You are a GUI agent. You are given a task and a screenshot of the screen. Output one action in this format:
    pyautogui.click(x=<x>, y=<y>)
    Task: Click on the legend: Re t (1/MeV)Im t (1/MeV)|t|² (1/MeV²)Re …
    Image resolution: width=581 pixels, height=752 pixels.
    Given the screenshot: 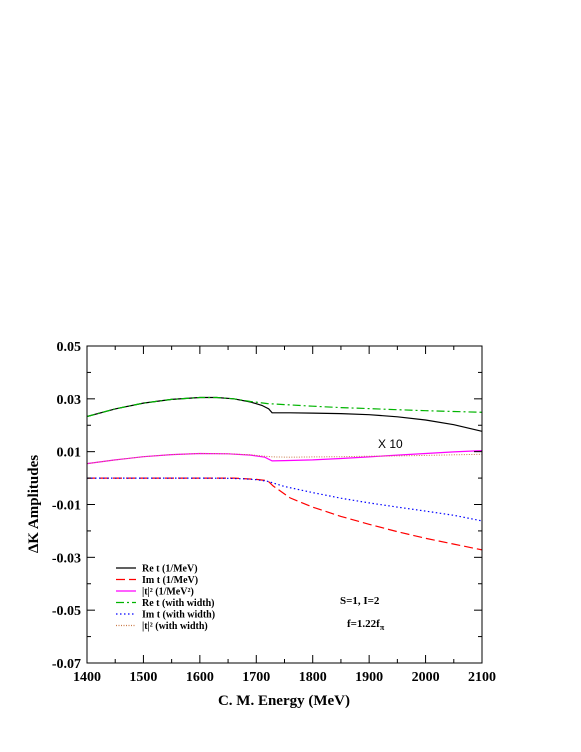 What is the action you would take?
    pyautogui.click(x=165, y=598)
    